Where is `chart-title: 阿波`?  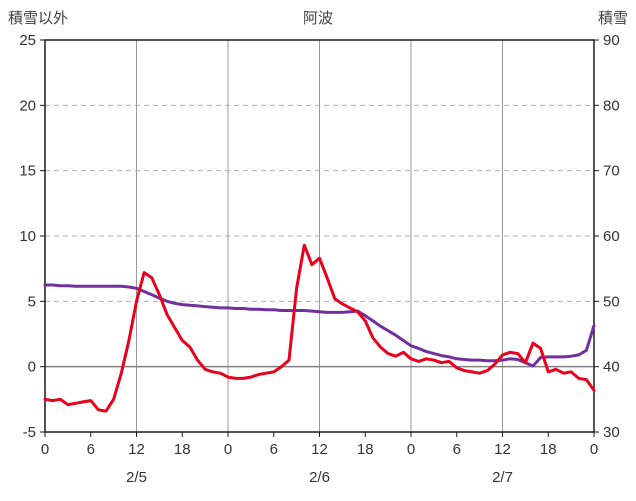
chart-title: 阿波 is located at coordinates (317, 18).